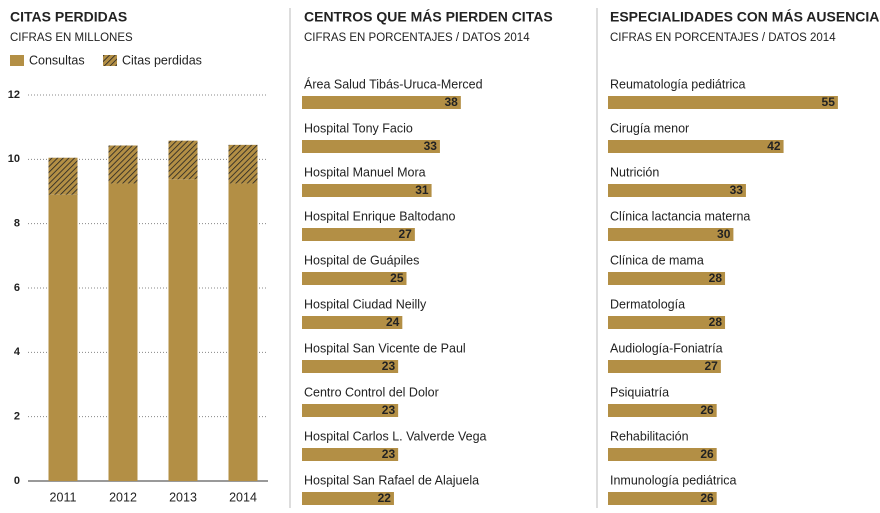 The image size is (880, 513). What do you see at coordinates (634, 172) in the screenshot?
I see `category-label: Nutrición` at bounding box center [634, 172].